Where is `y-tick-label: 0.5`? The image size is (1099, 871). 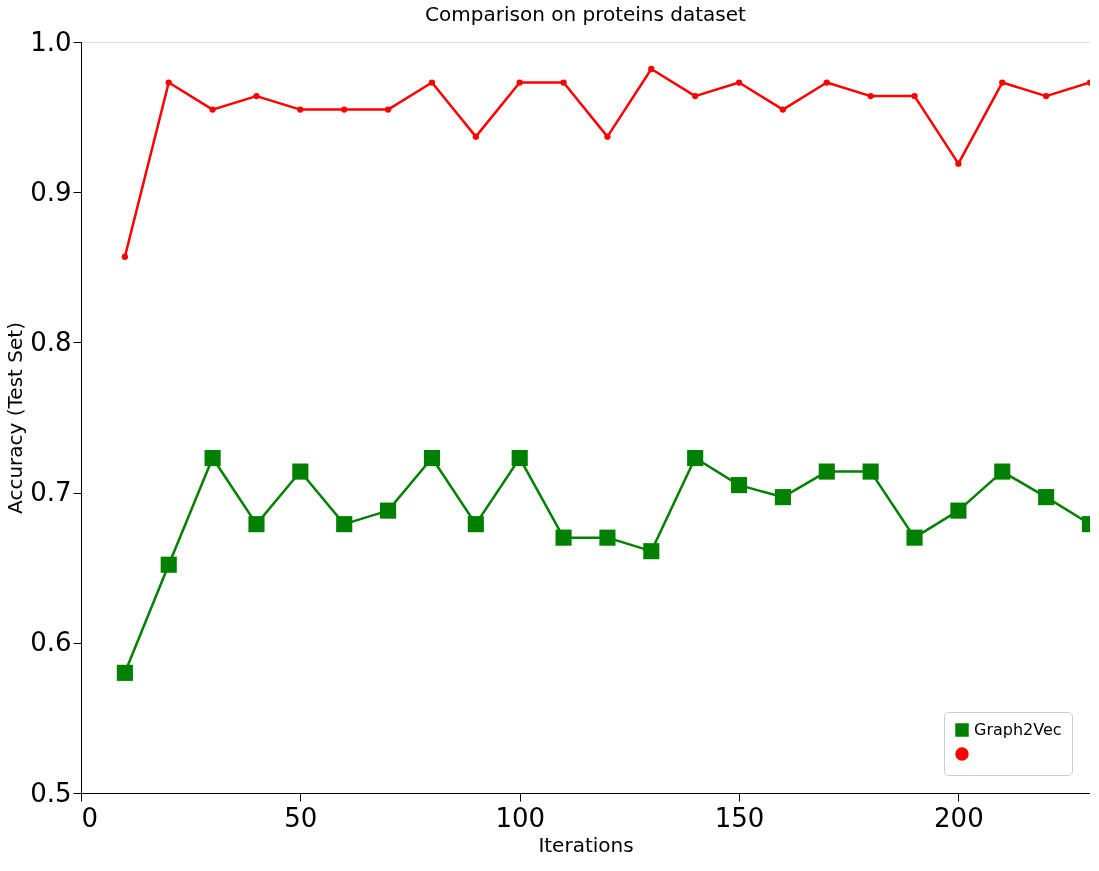
y-tick-label: 0.5 is located at coordinates (51, 792).